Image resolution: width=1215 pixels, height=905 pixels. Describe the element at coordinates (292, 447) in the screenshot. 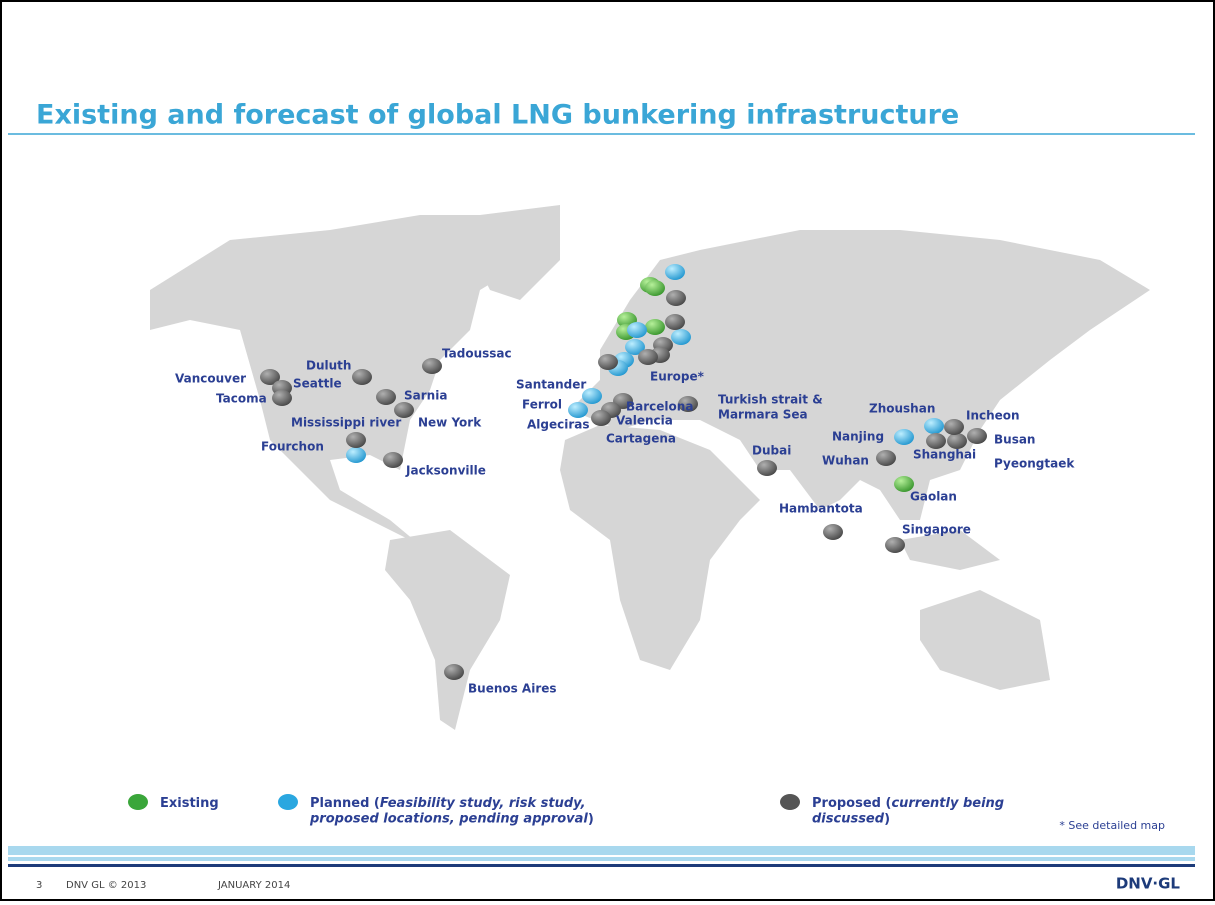

I see `location-label: Fourchon` at that location.